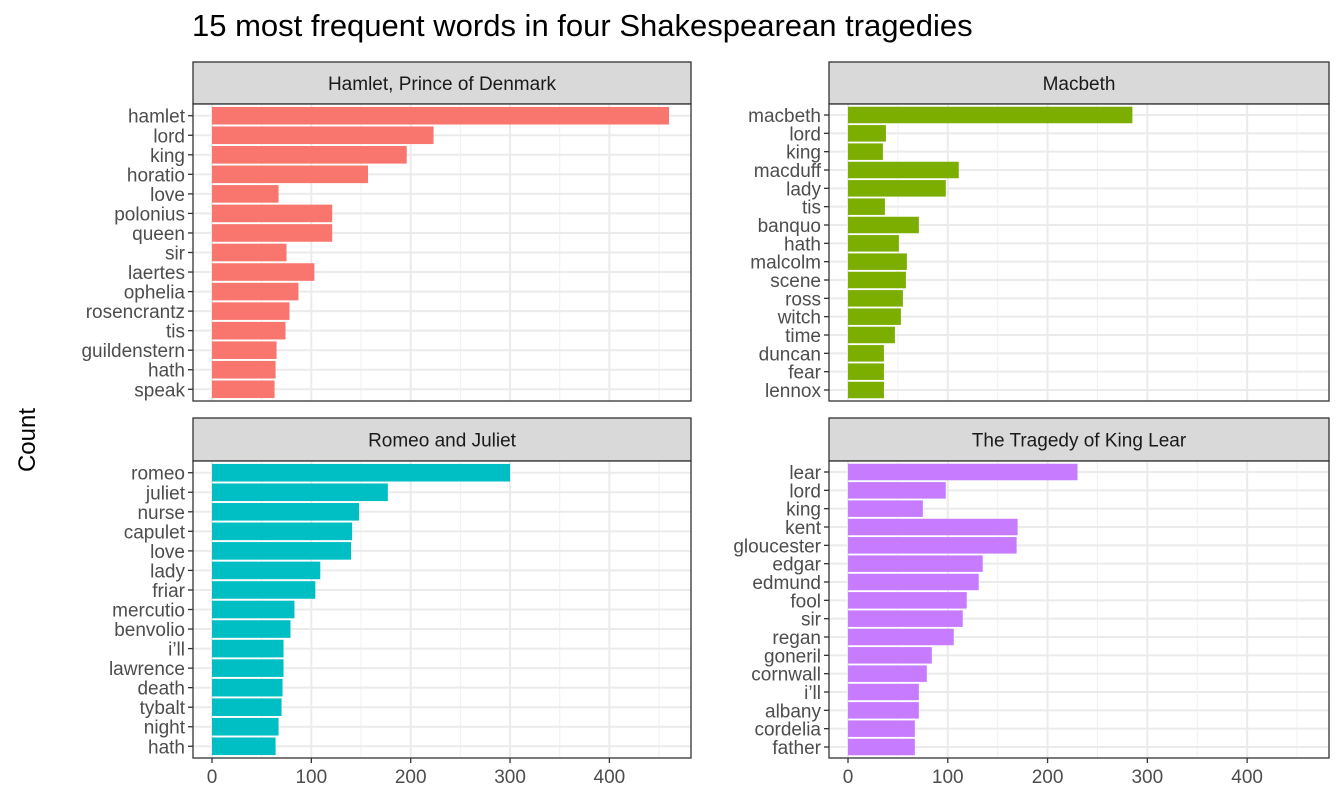 Image resolution: width=1344 pixels, height=806 pixels. I want to click on y-tick-label: fear, so click(804, 373).